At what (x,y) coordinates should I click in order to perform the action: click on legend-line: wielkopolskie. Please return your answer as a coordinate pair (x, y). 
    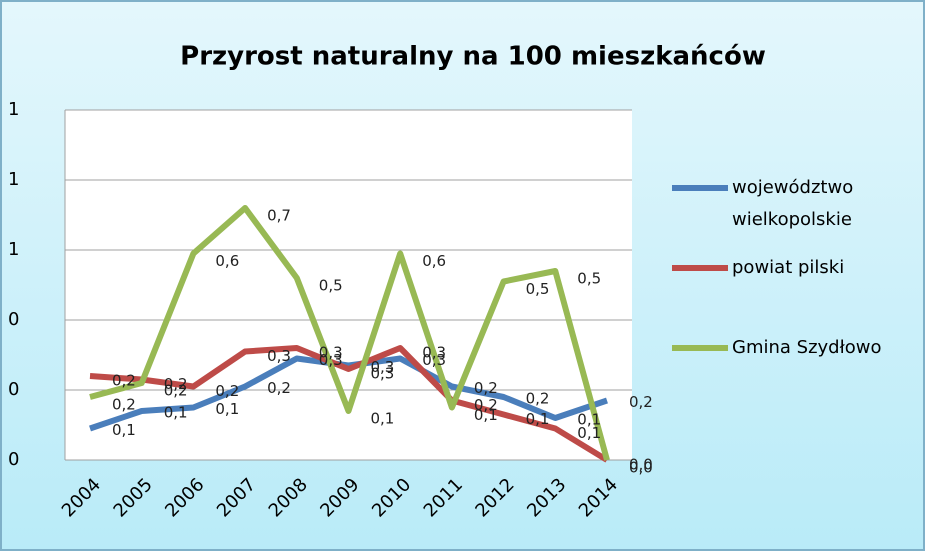
    Looking at the image, I should click on (792, 219).